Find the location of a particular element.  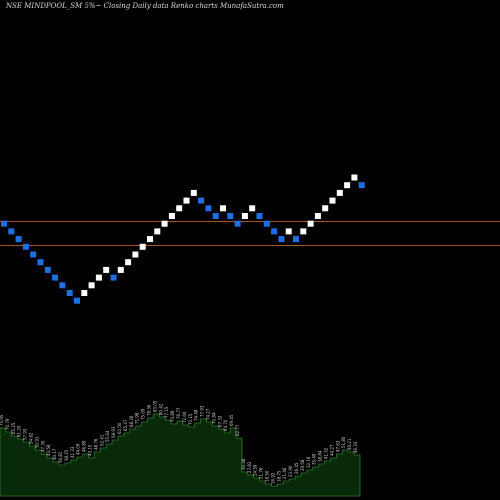

volume-value-label: 69.45 is located at coordinates (231, 420).